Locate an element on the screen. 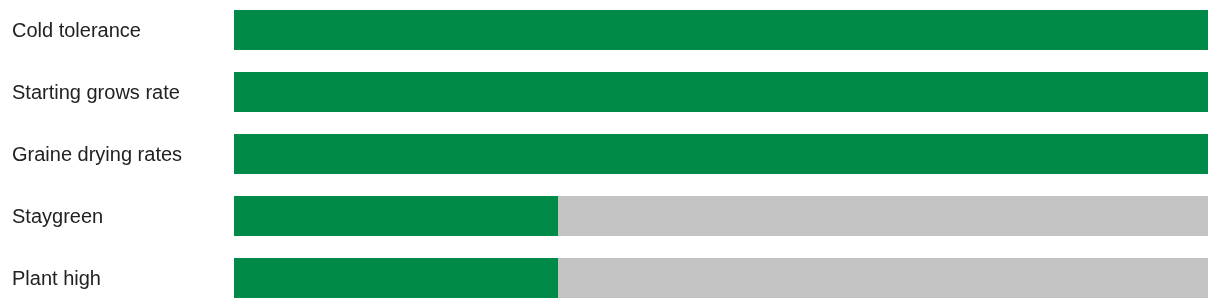  y-tick-label: Plant high is located at coordinates (56, 278).